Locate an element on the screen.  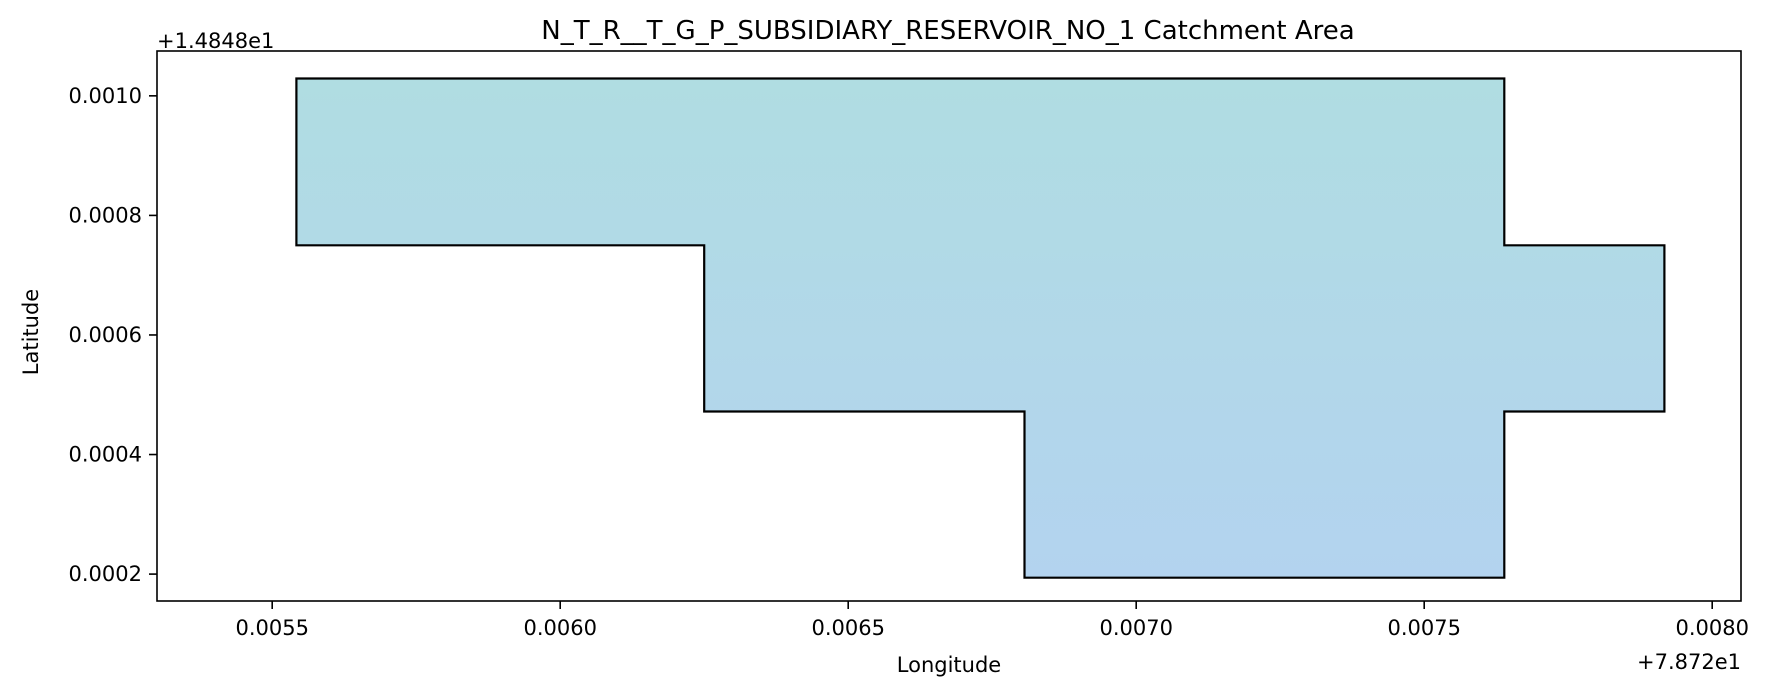
y-tick-label: 0.0002 is located at coordinates (105, 574).